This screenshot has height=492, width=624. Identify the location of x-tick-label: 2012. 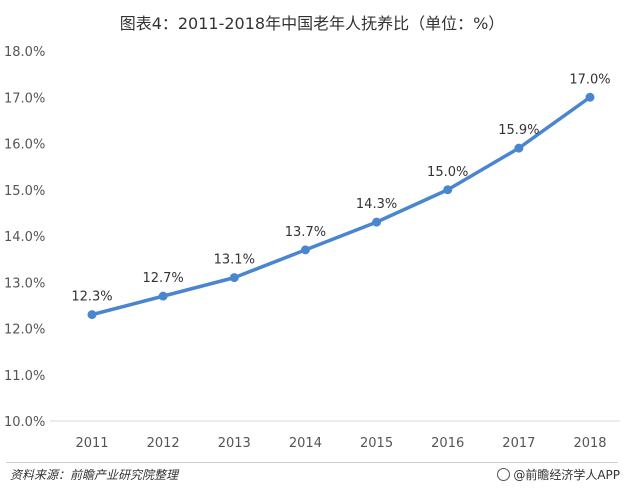
(163, 443).